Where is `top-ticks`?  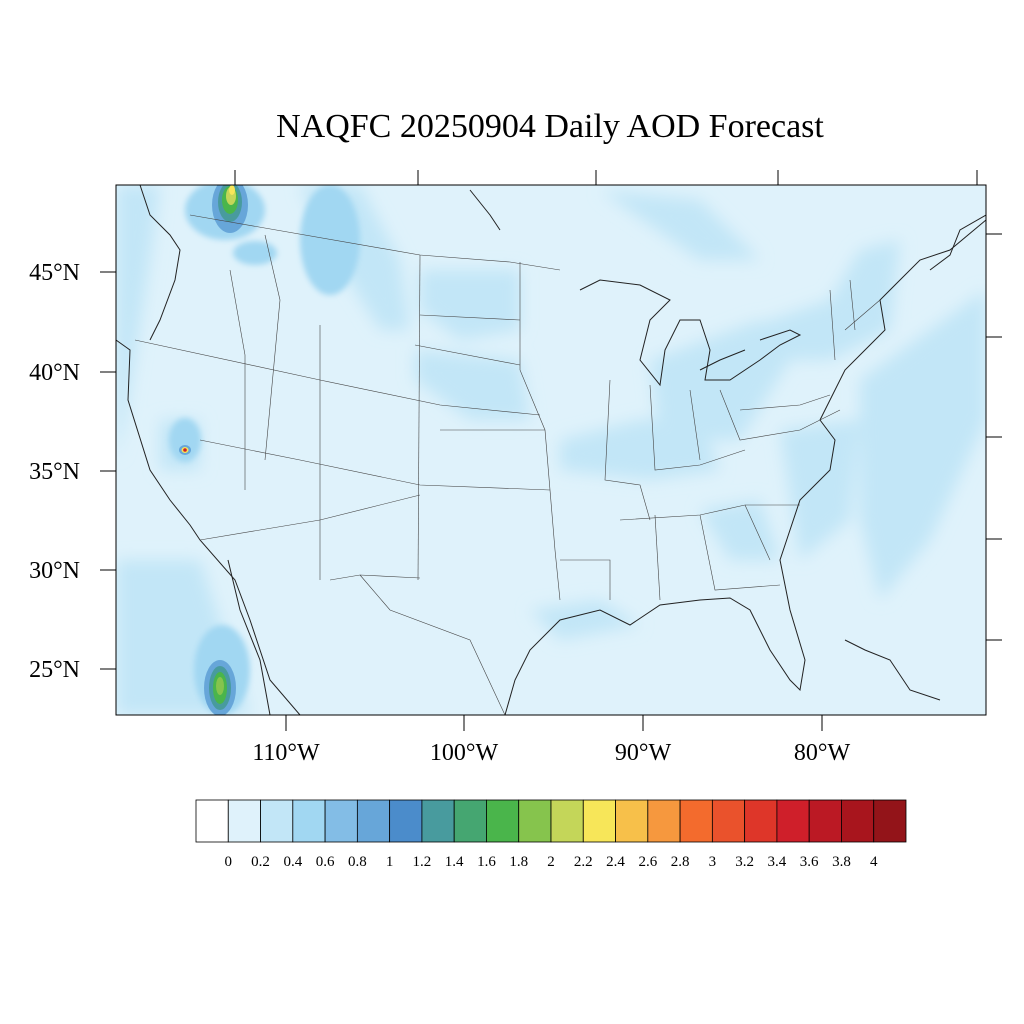 top-ticks is located at coordinates (606, 177).